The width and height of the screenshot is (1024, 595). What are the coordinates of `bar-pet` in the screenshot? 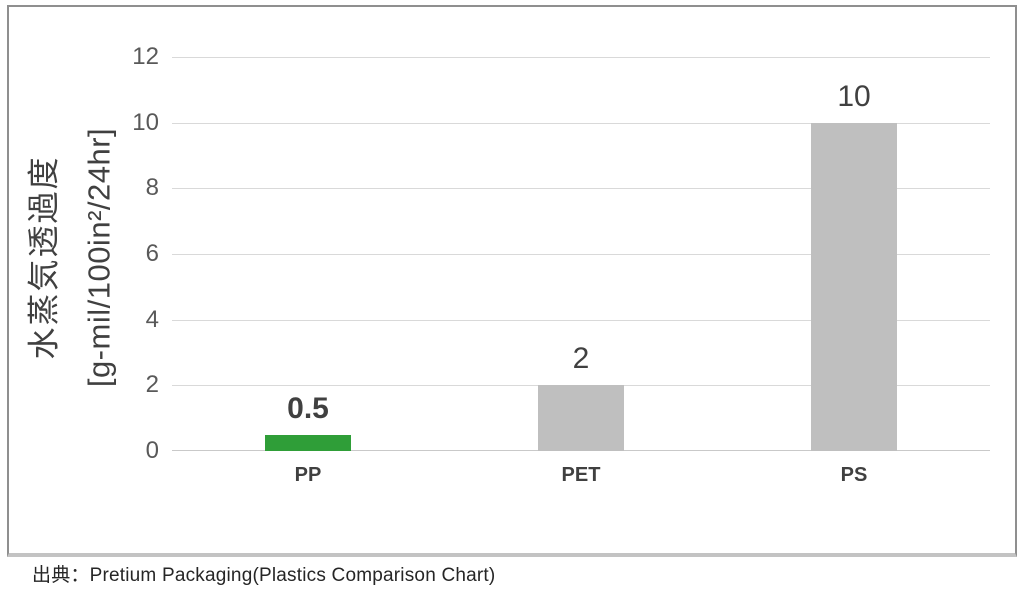 It's located at (581, 418).